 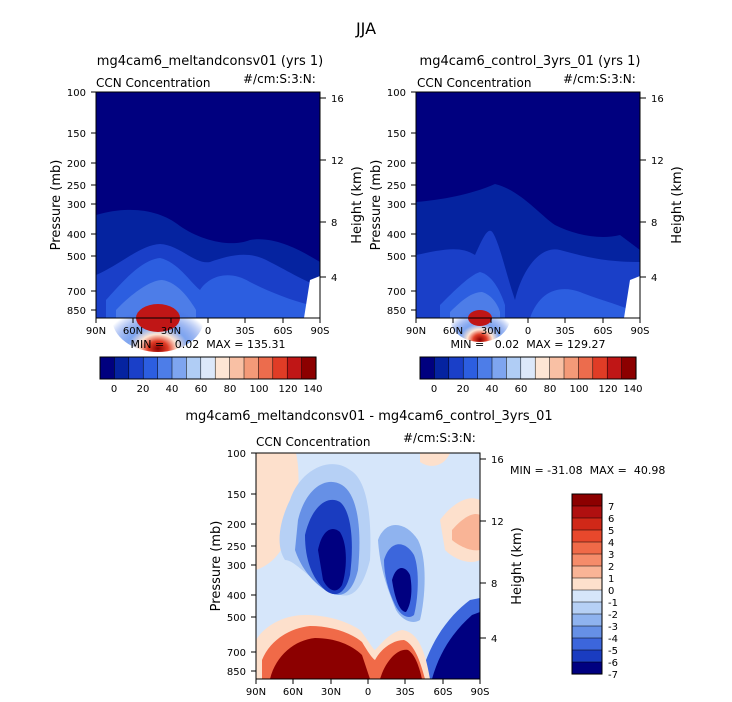 What do you see at coordinates (396, 292) in the screenshot?
I see `panel-2-y-tick: 700` at bounding box center [396, 292].